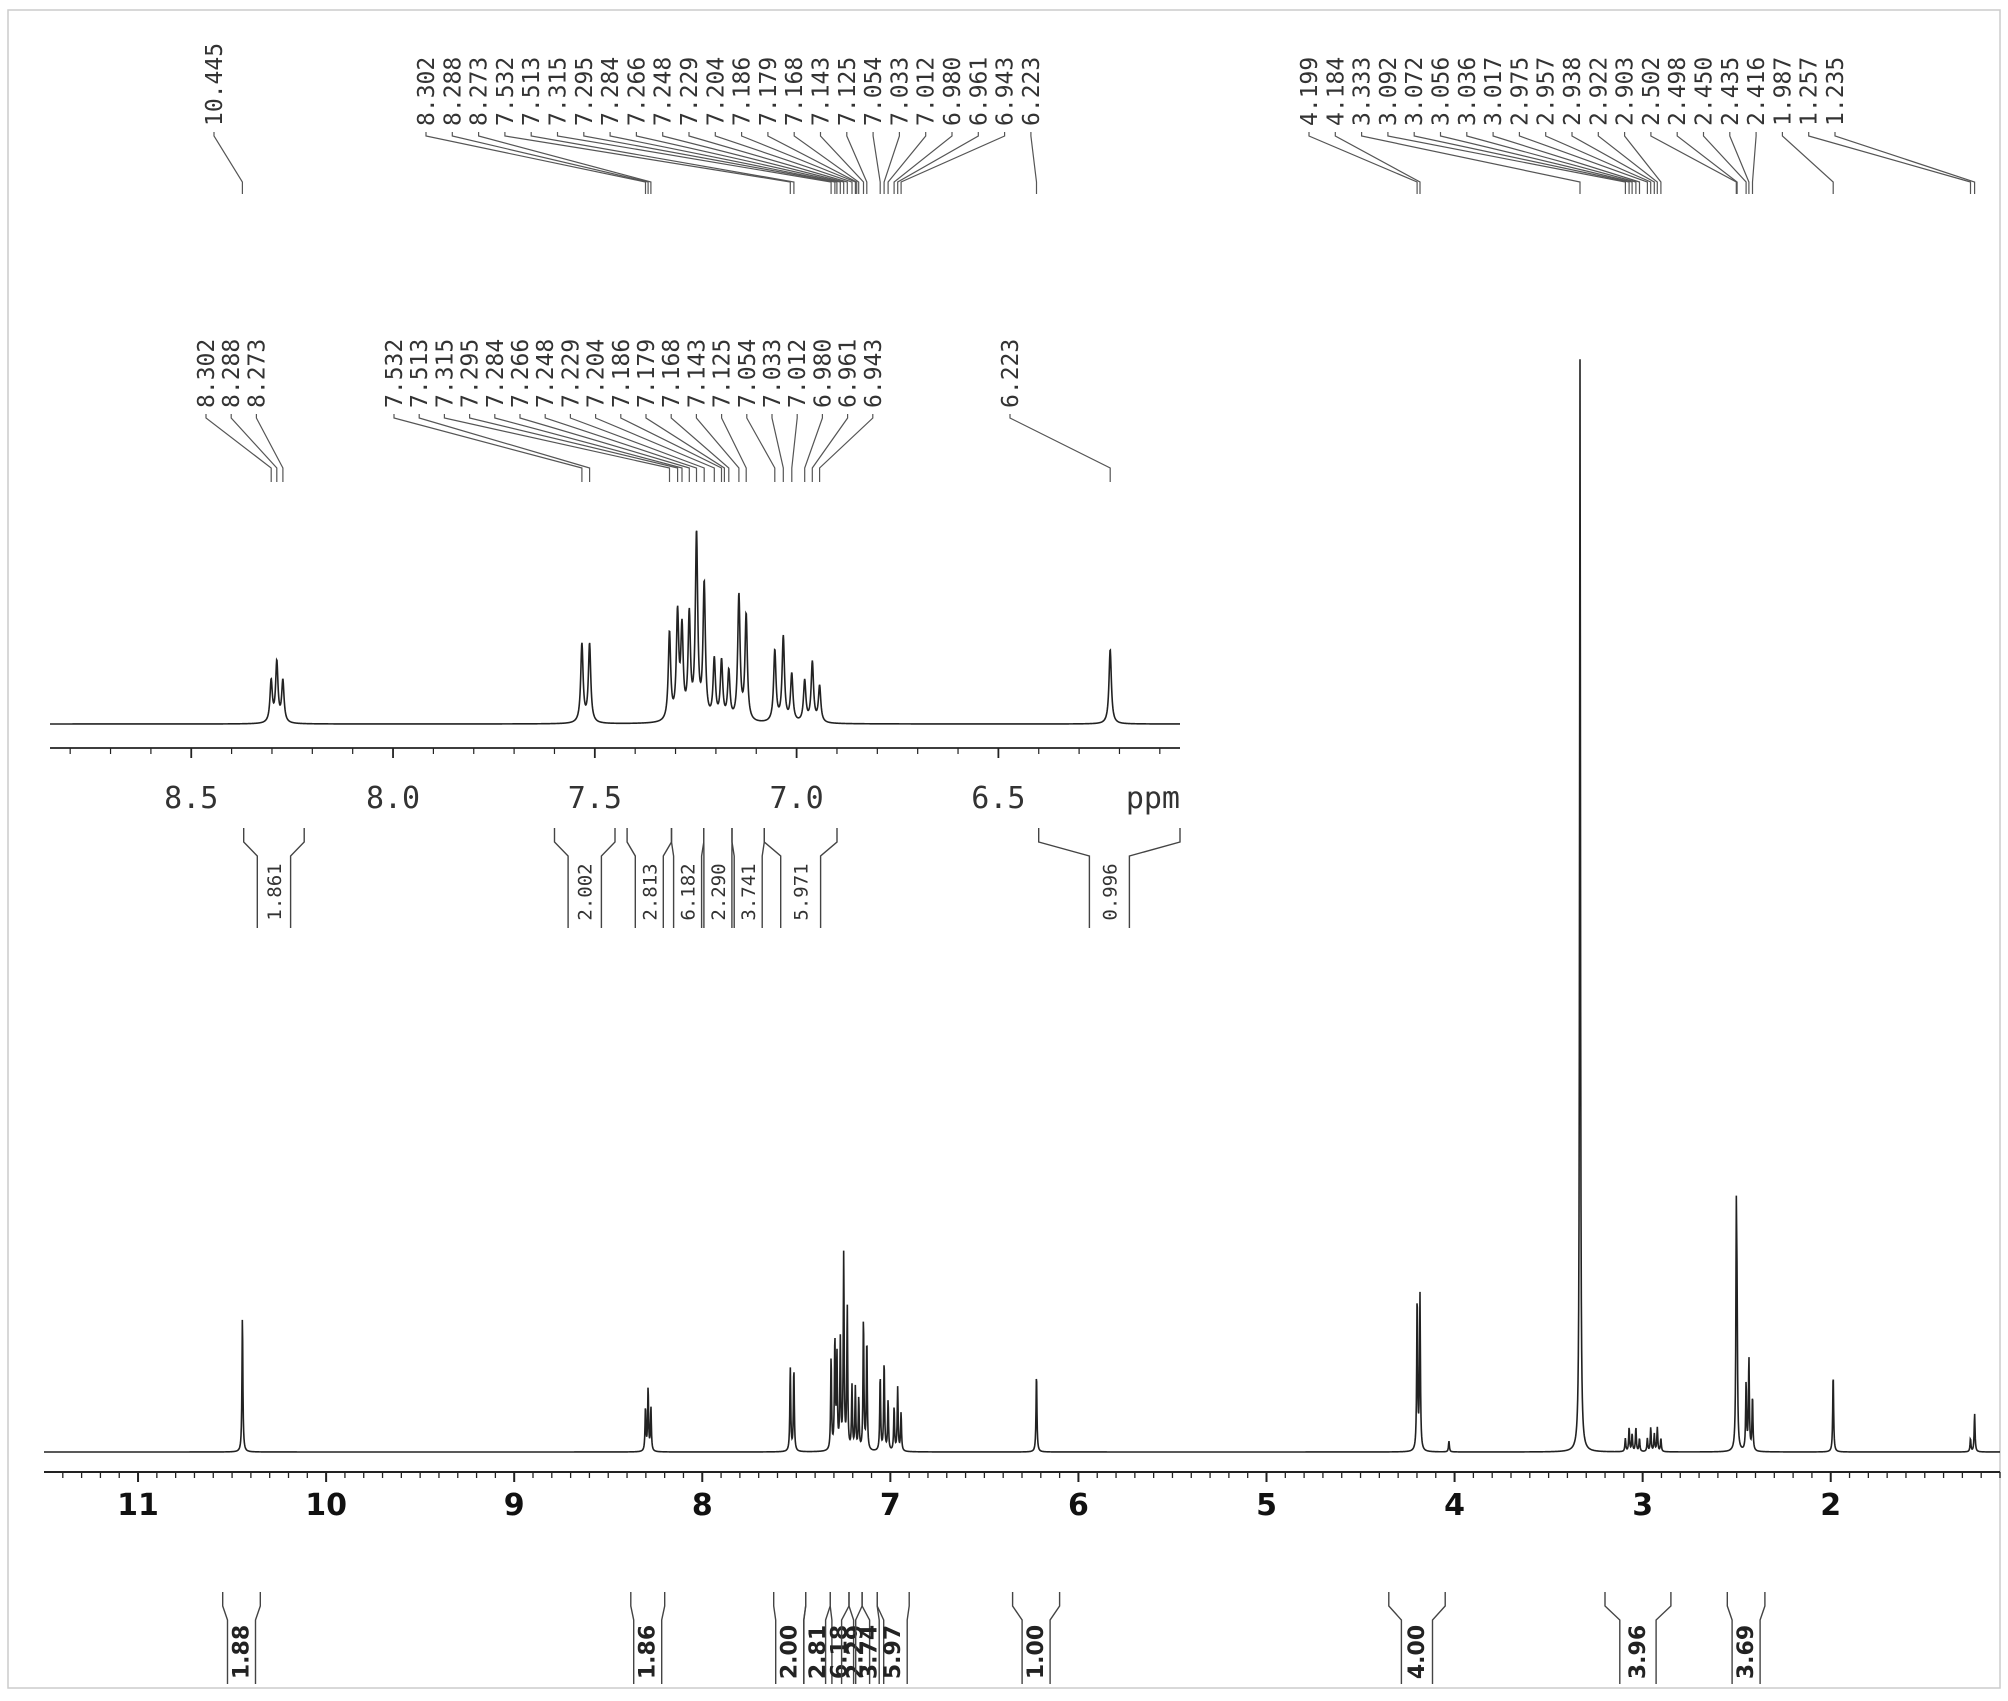 This screenshot has height=1701, width=2008. I want to click on main-x-tick-label: 11, so click(138, 1505).